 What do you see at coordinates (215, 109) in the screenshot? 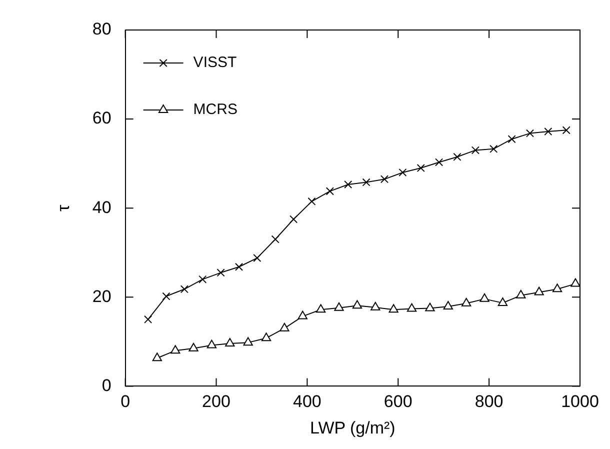
I see `legend-label: MCRS` at bounding box center [215, 109].